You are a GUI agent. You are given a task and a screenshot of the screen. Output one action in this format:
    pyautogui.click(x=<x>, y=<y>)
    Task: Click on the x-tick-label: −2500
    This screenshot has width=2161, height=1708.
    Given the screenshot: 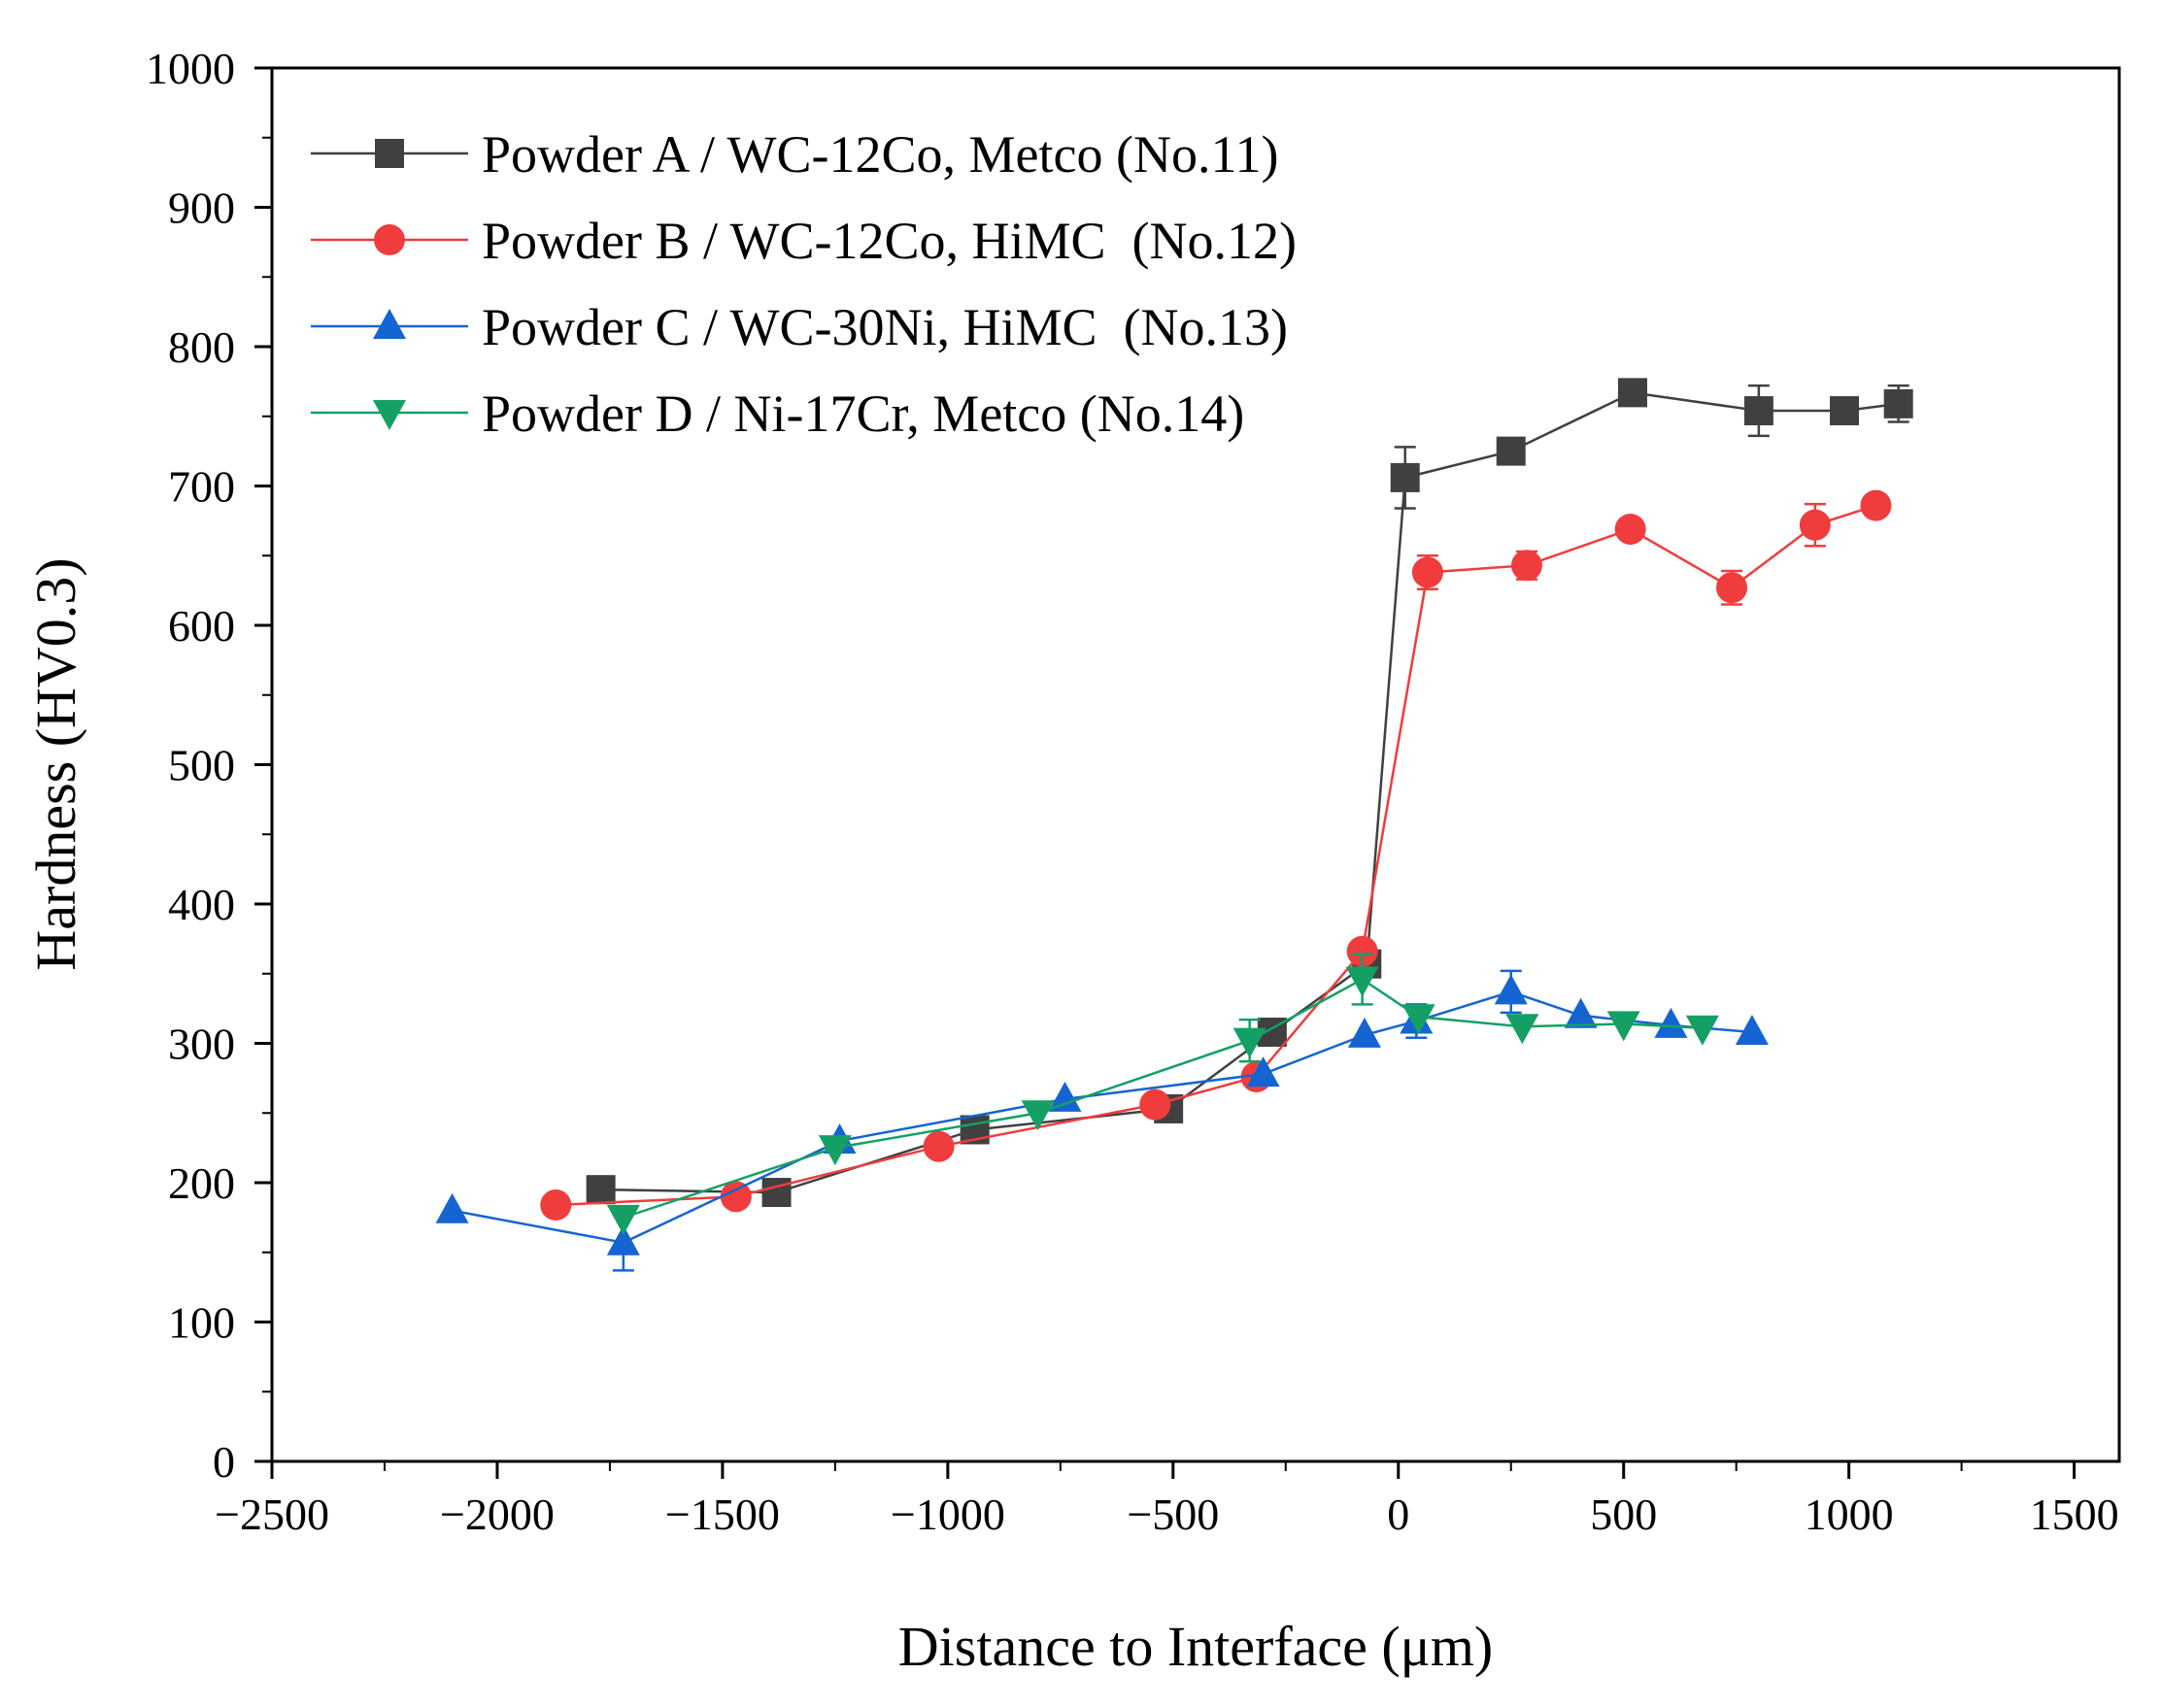 What is the action you would take?
    pyautogui.click(x=272, y=1514)
    